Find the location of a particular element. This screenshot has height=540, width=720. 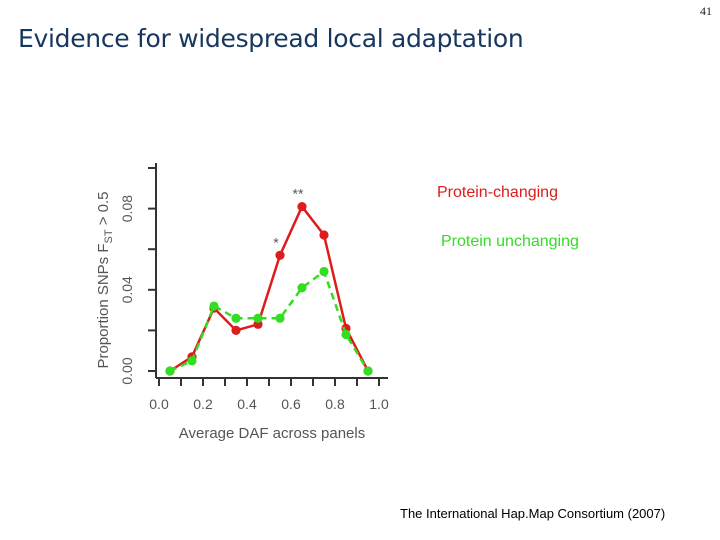

x-tick-label: 1.0 is located at coordinates (379, 404).